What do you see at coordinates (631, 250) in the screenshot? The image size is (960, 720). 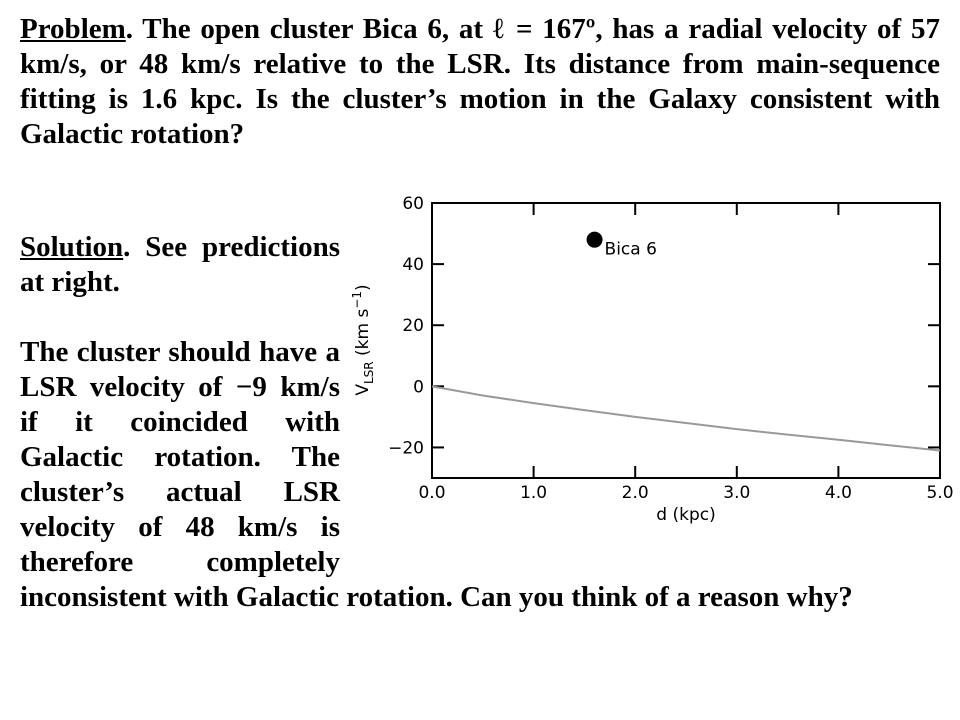 I see `point-label: Bica 6` at bounding box center [631, 250].